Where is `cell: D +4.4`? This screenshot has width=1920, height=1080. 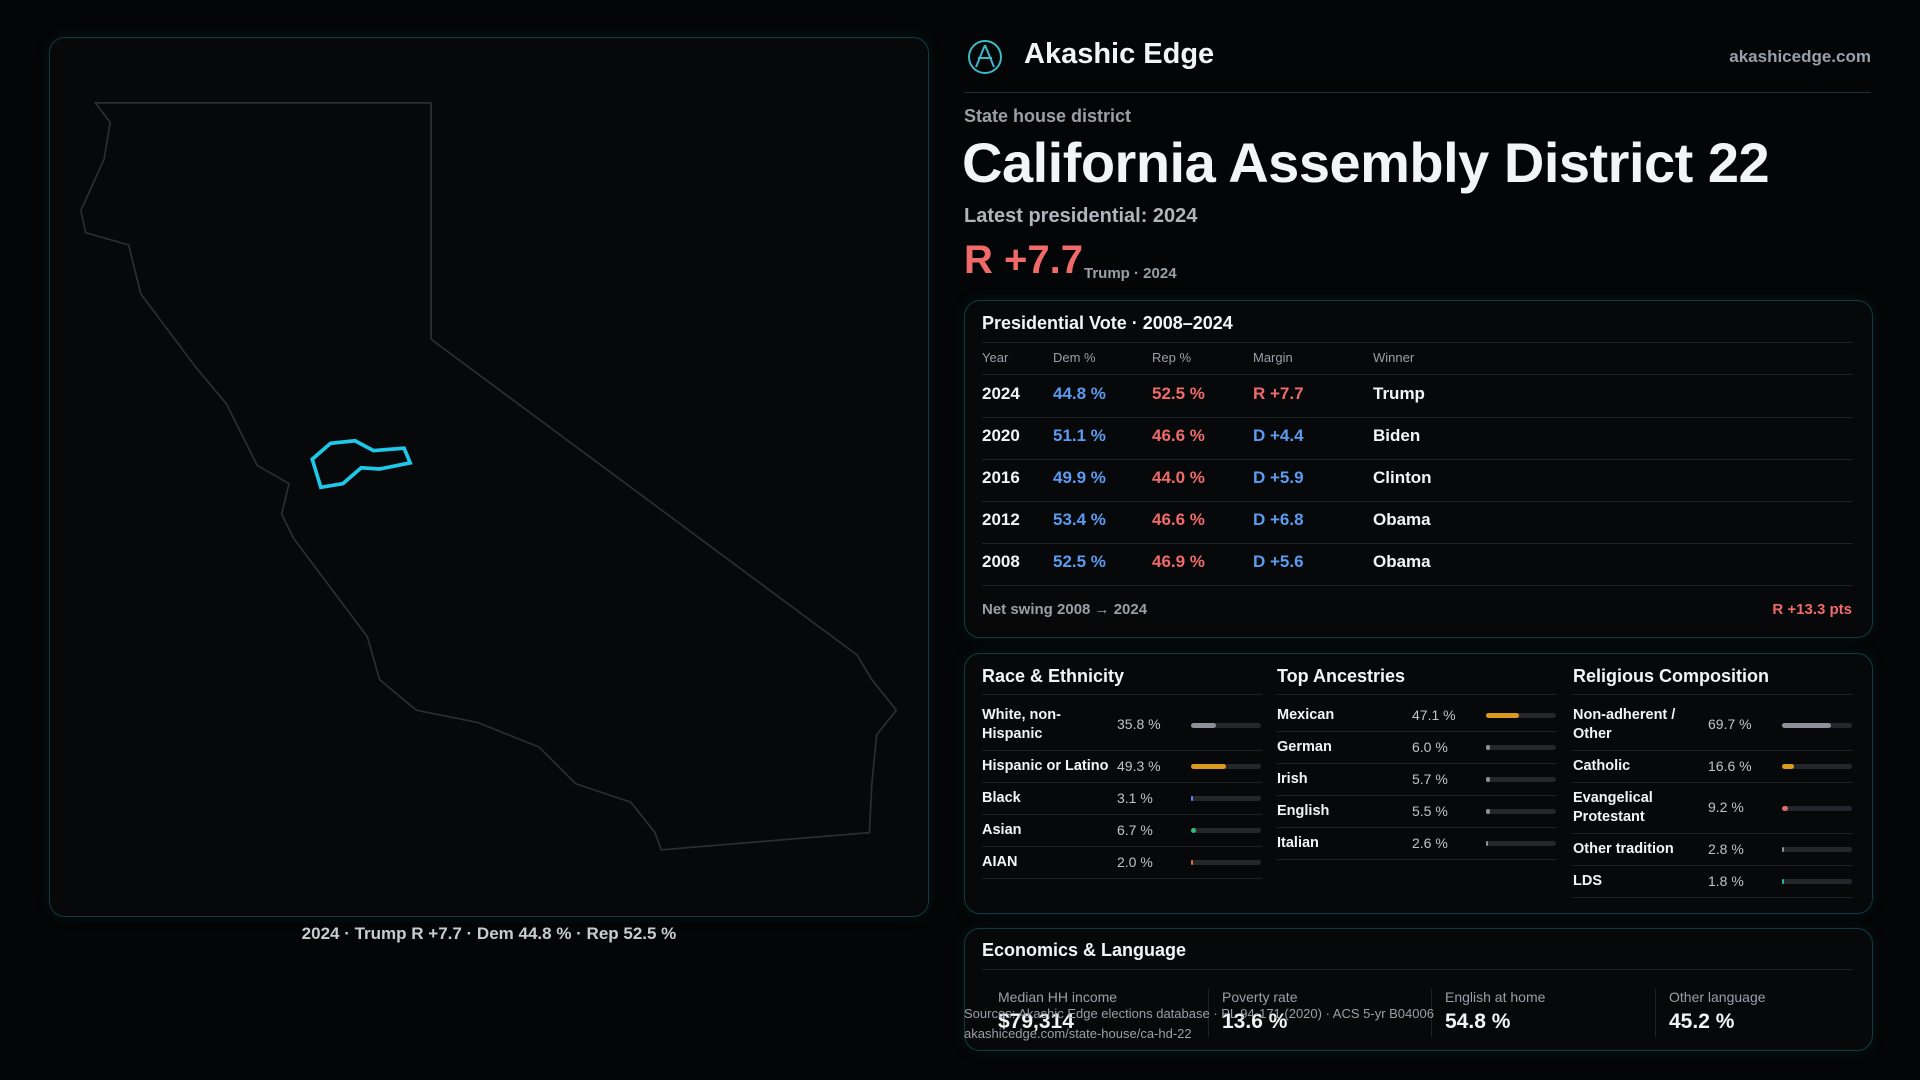
cell: D +4.4 is located at coordinates (1278, 435).